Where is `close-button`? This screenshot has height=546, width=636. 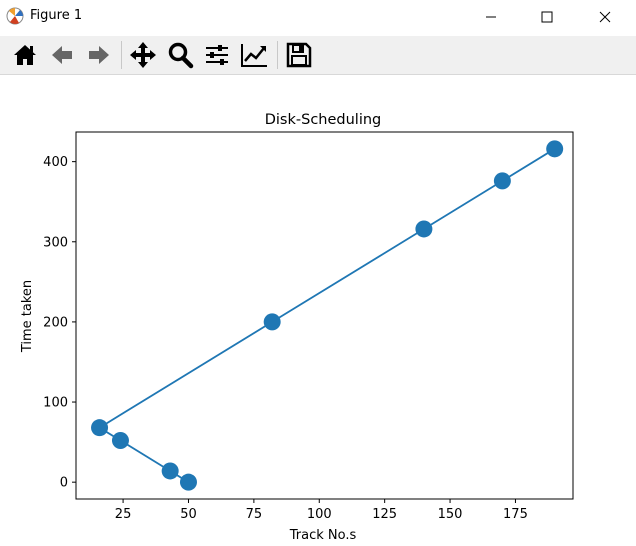 close-button is located at coordinates (605, 17).